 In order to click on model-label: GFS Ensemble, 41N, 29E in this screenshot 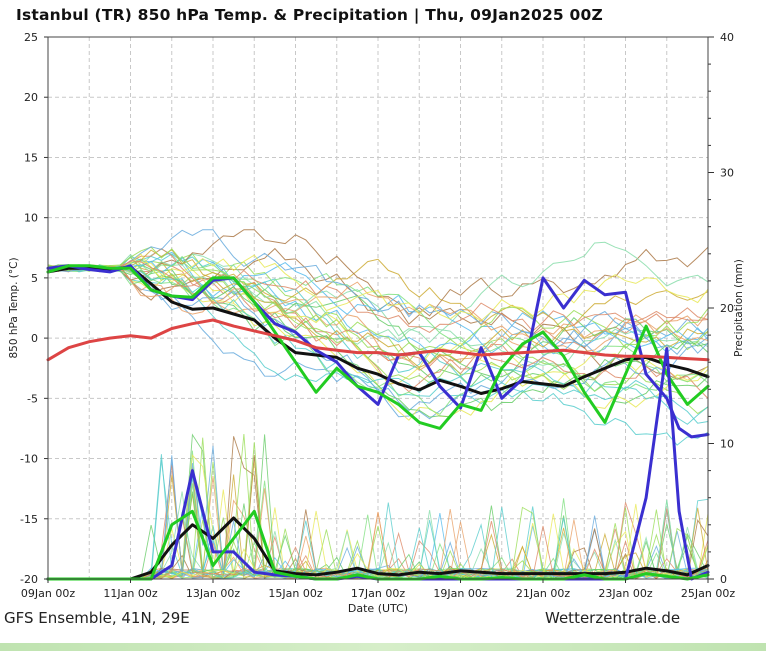, I will do `click(97, 618)`.